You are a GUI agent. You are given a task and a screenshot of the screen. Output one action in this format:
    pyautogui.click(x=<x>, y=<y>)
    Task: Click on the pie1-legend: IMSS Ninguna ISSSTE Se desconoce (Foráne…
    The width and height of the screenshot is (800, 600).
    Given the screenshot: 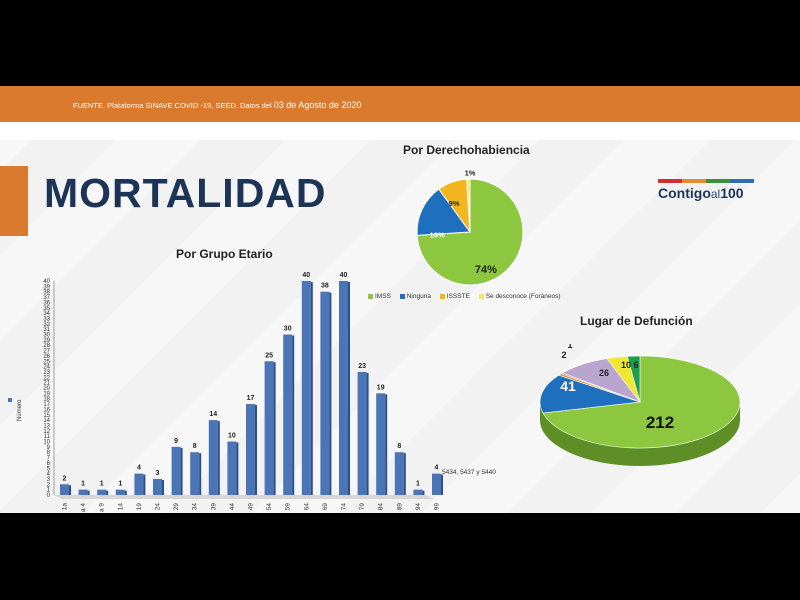 What is the action you would take?
    pyautogui.click(x=467, y=296)
    